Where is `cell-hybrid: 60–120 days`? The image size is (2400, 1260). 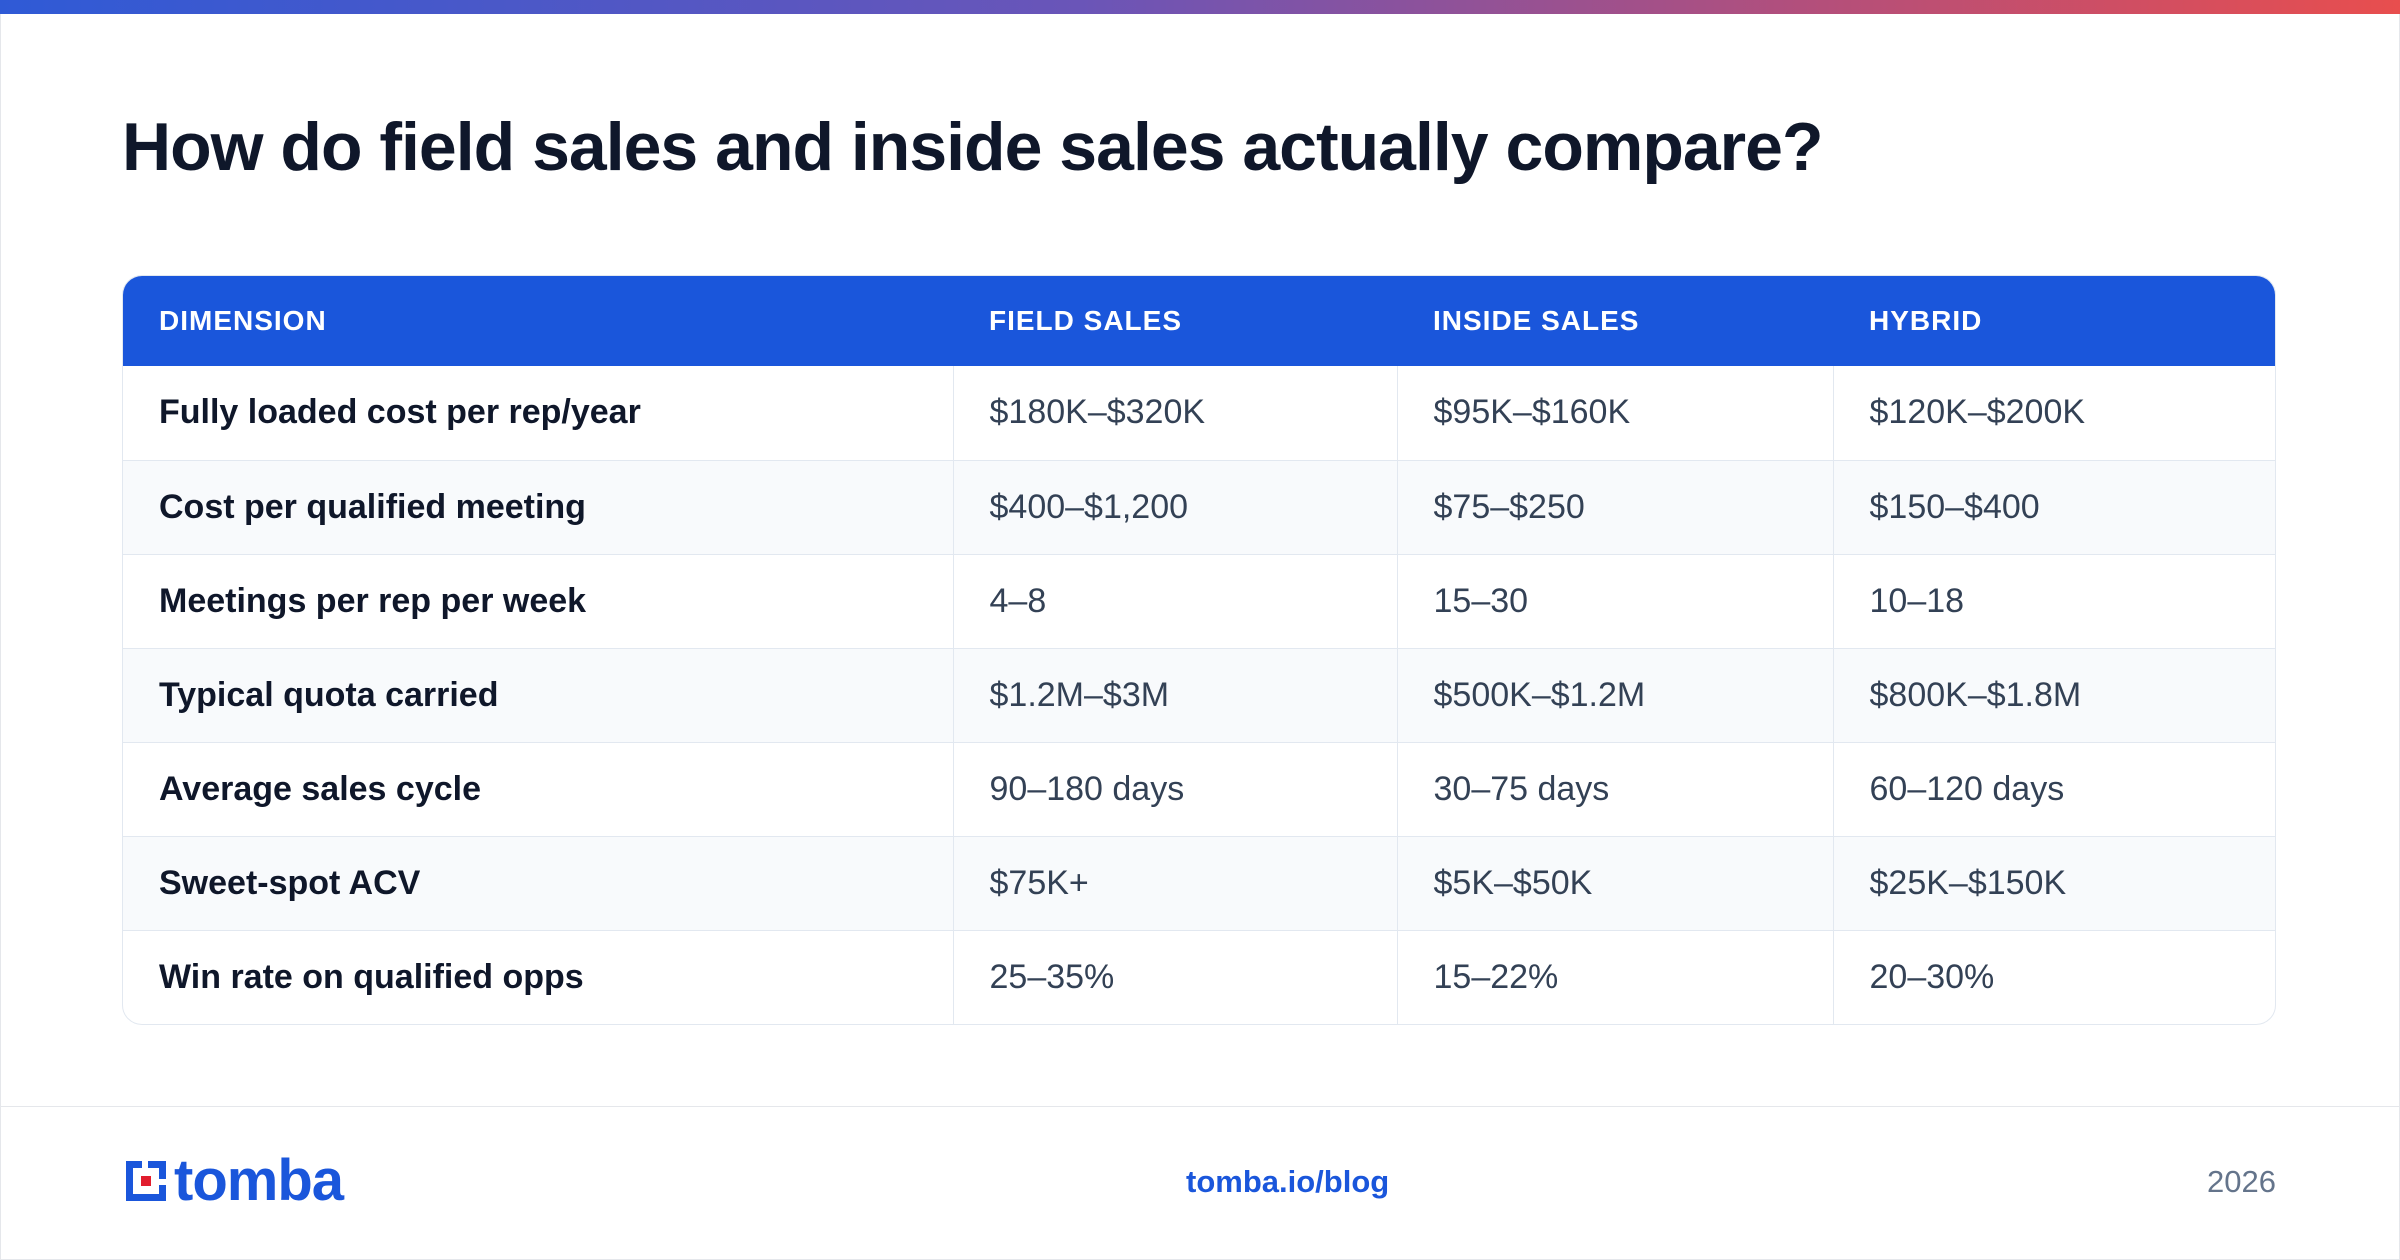
cell-hybrid: 60–120 days is located at coordinates (2053, 788).